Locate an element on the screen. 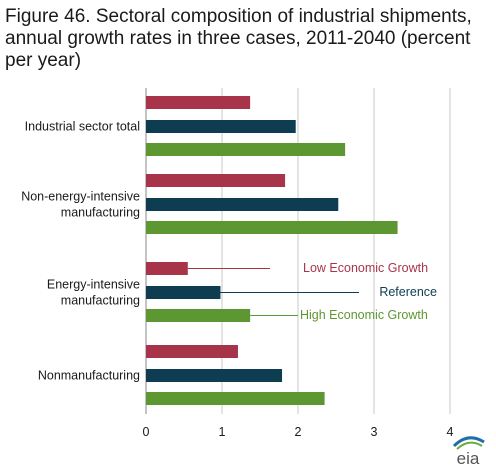 This screenshot has width=496, height=476. eia-logo-text: eia is located at coordinates (468, 458).